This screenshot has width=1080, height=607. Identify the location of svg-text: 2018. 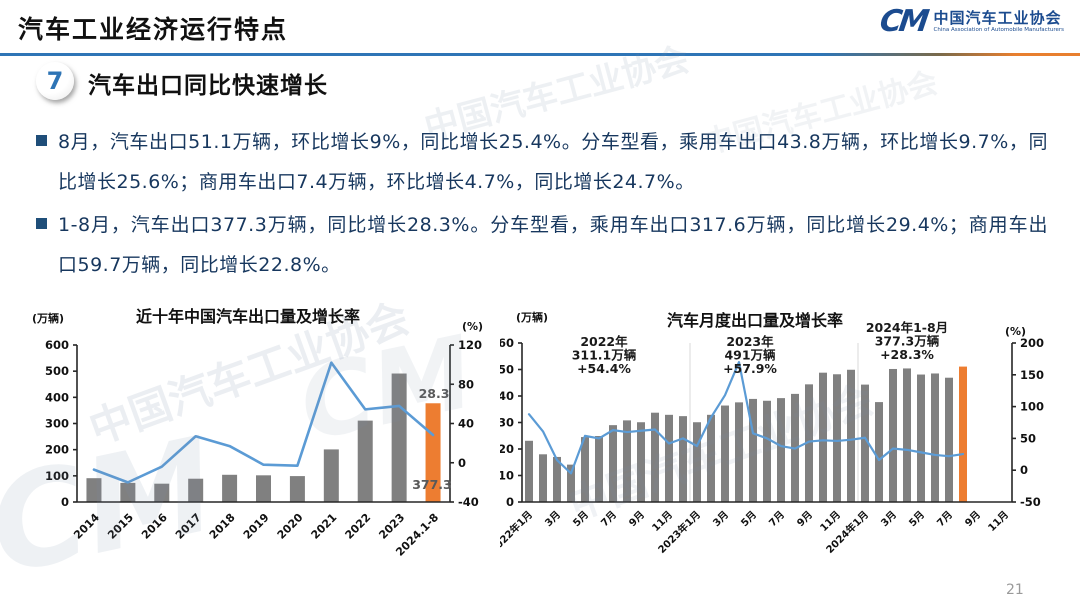
(222, 526).